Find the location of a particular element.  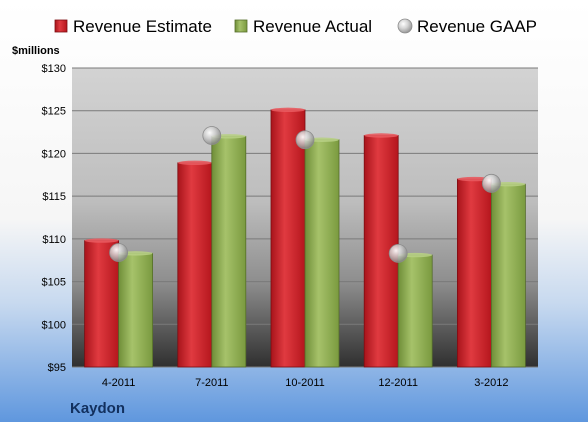

x-tick-label: 12-2011 is located at coordinates (398, 383).